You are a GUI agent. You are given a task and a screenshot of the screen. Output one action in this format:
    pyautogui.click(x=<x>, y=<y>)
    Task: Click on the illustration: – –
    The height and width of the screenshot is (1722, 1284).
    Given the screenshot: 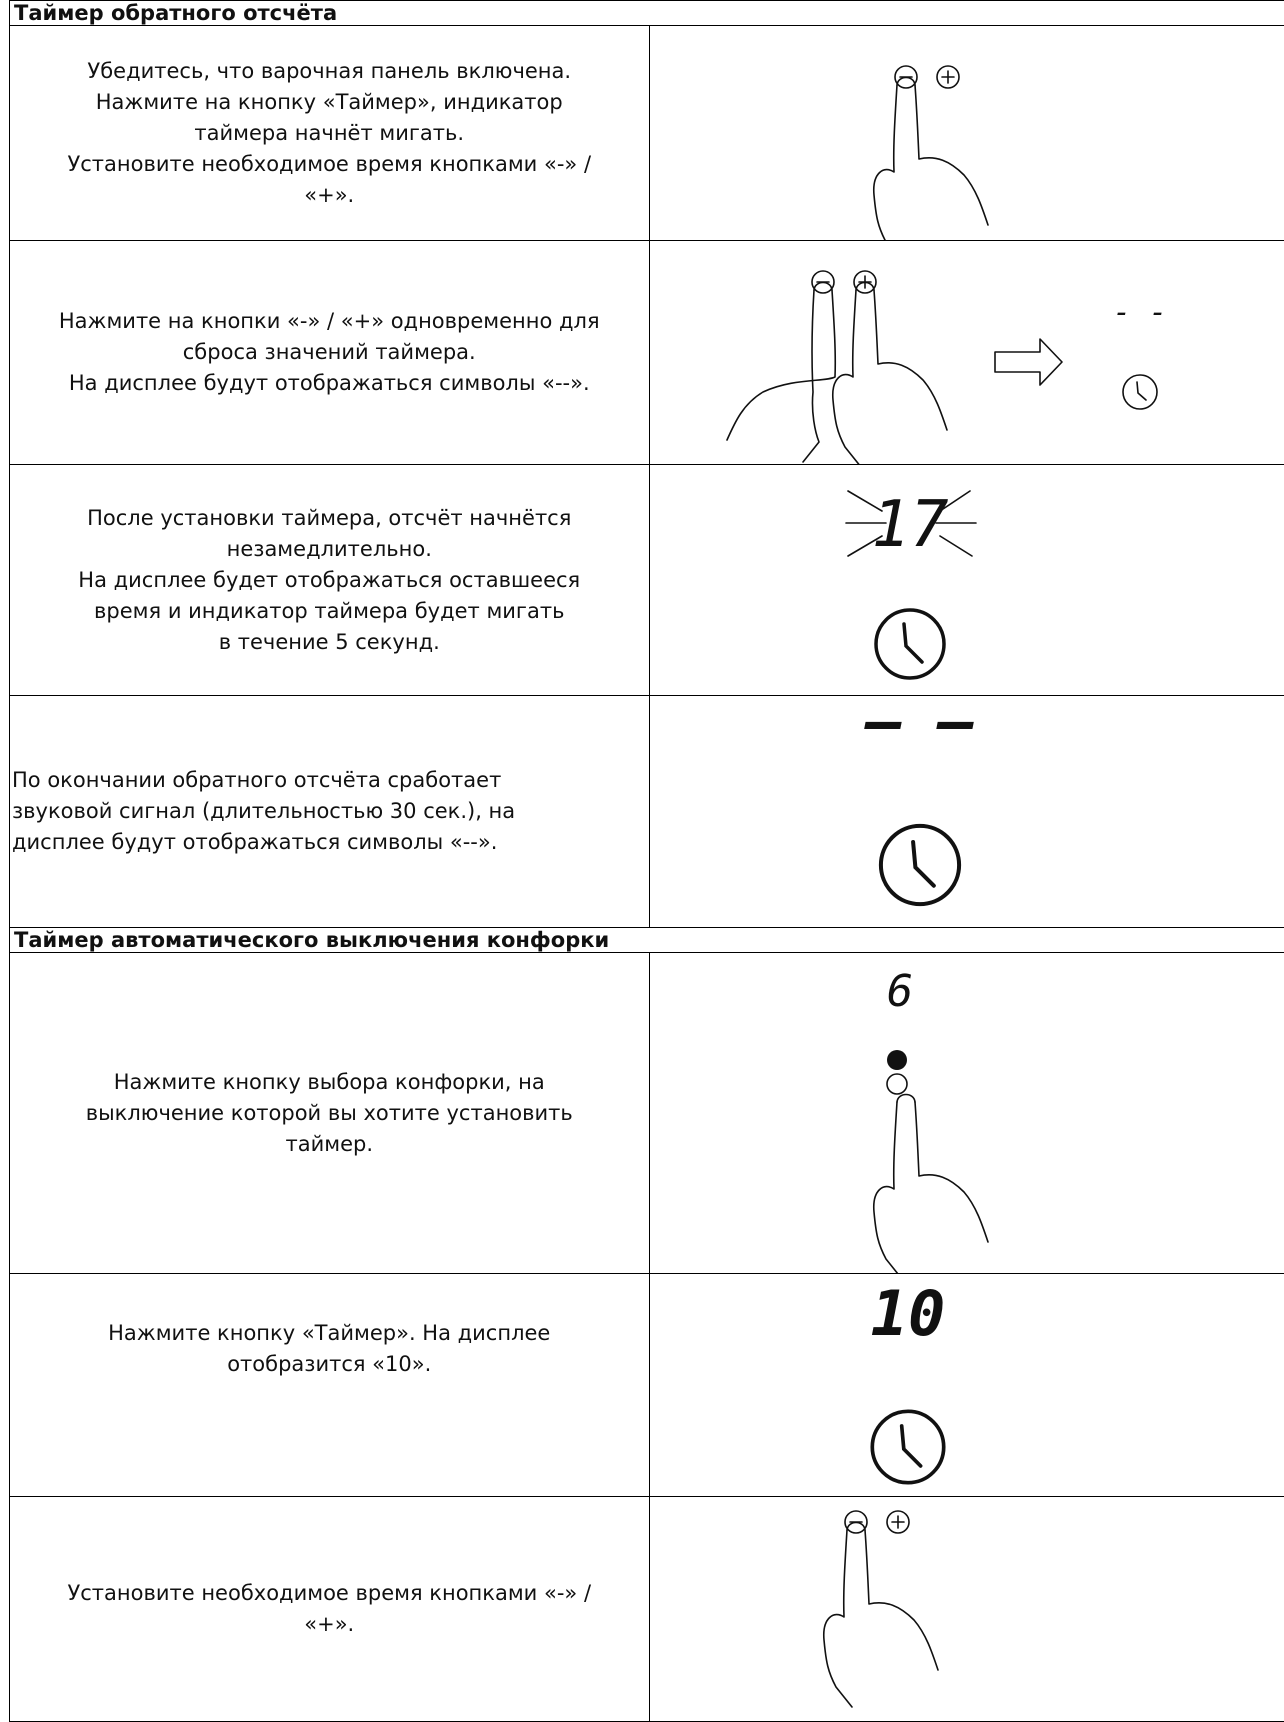 What is the action you would take?
    pyautogui.click(x=918, y=812)
    